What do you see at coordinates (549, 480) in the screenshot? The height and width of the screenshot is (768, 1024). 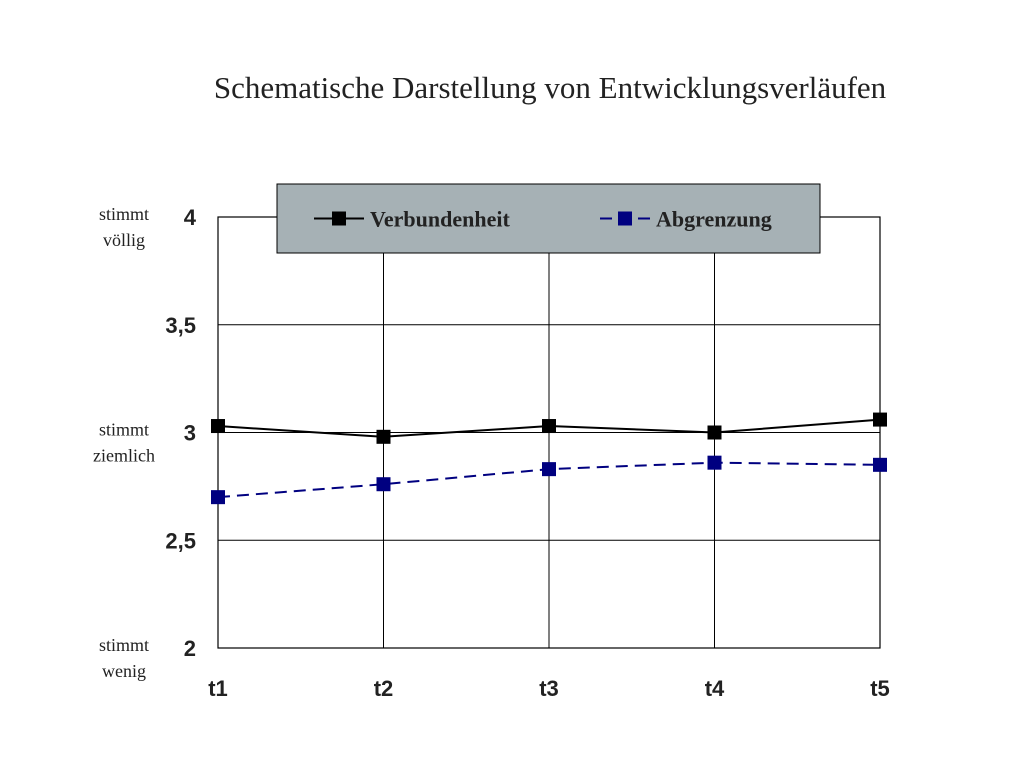 I see `series-abgrenzung` at bounding box center [549, 480].